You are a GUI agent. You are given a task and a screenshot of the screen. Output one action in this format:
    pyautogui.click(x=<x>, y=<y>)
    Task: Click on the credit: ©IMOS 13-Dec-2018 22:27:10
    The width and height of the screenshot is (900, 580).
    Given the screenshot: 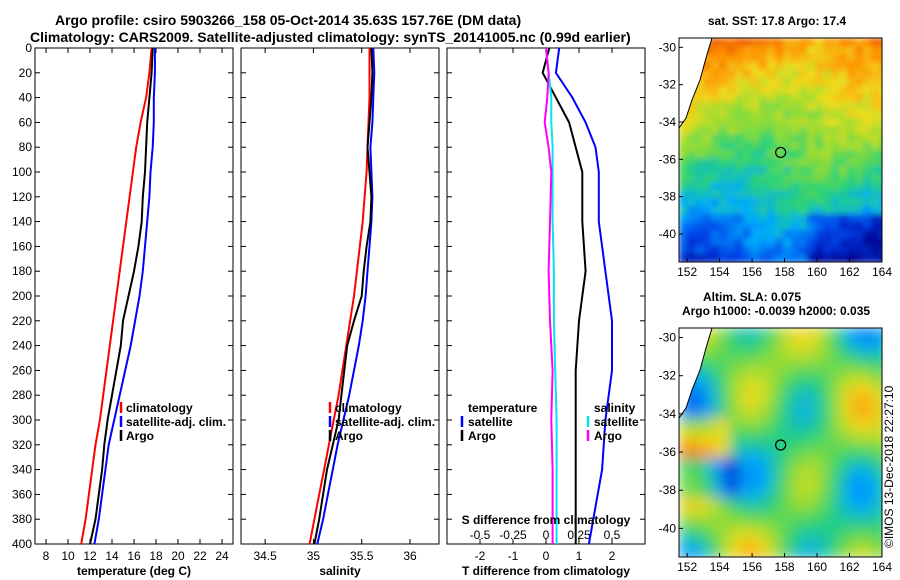 What is the action you would take?
    pyautogui.click(x=889, y=466)
    